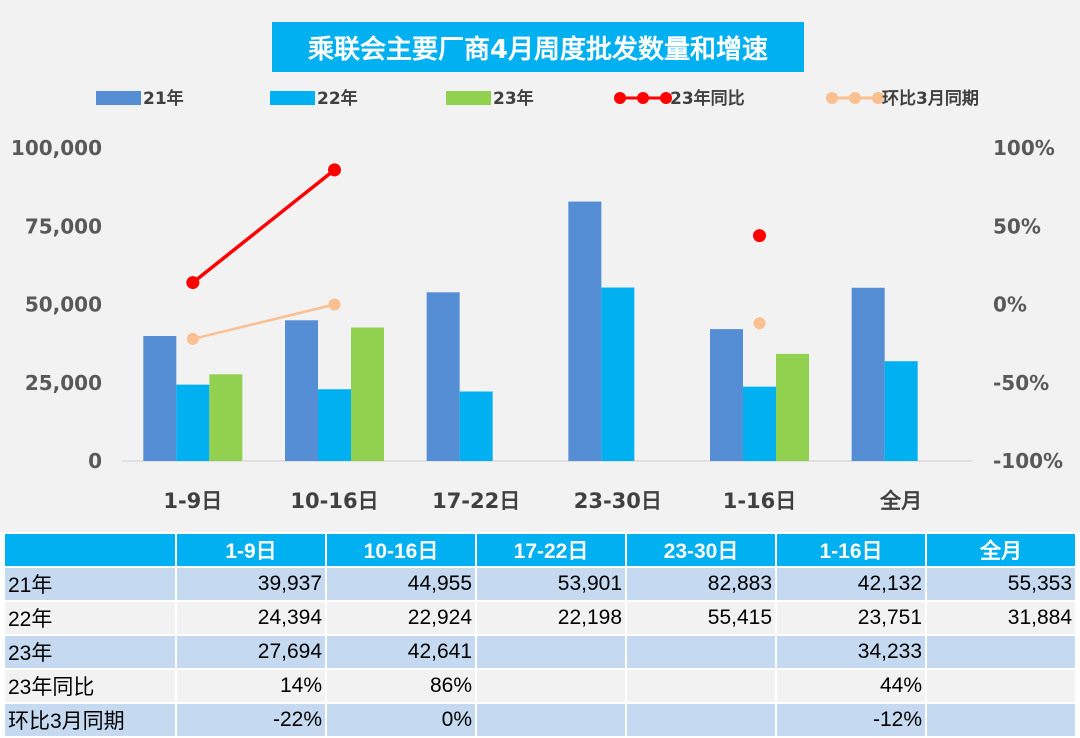 This screenshot has height=738, width=1080. I want to click on x-tick-label: 10-16日, so click(334, 501).